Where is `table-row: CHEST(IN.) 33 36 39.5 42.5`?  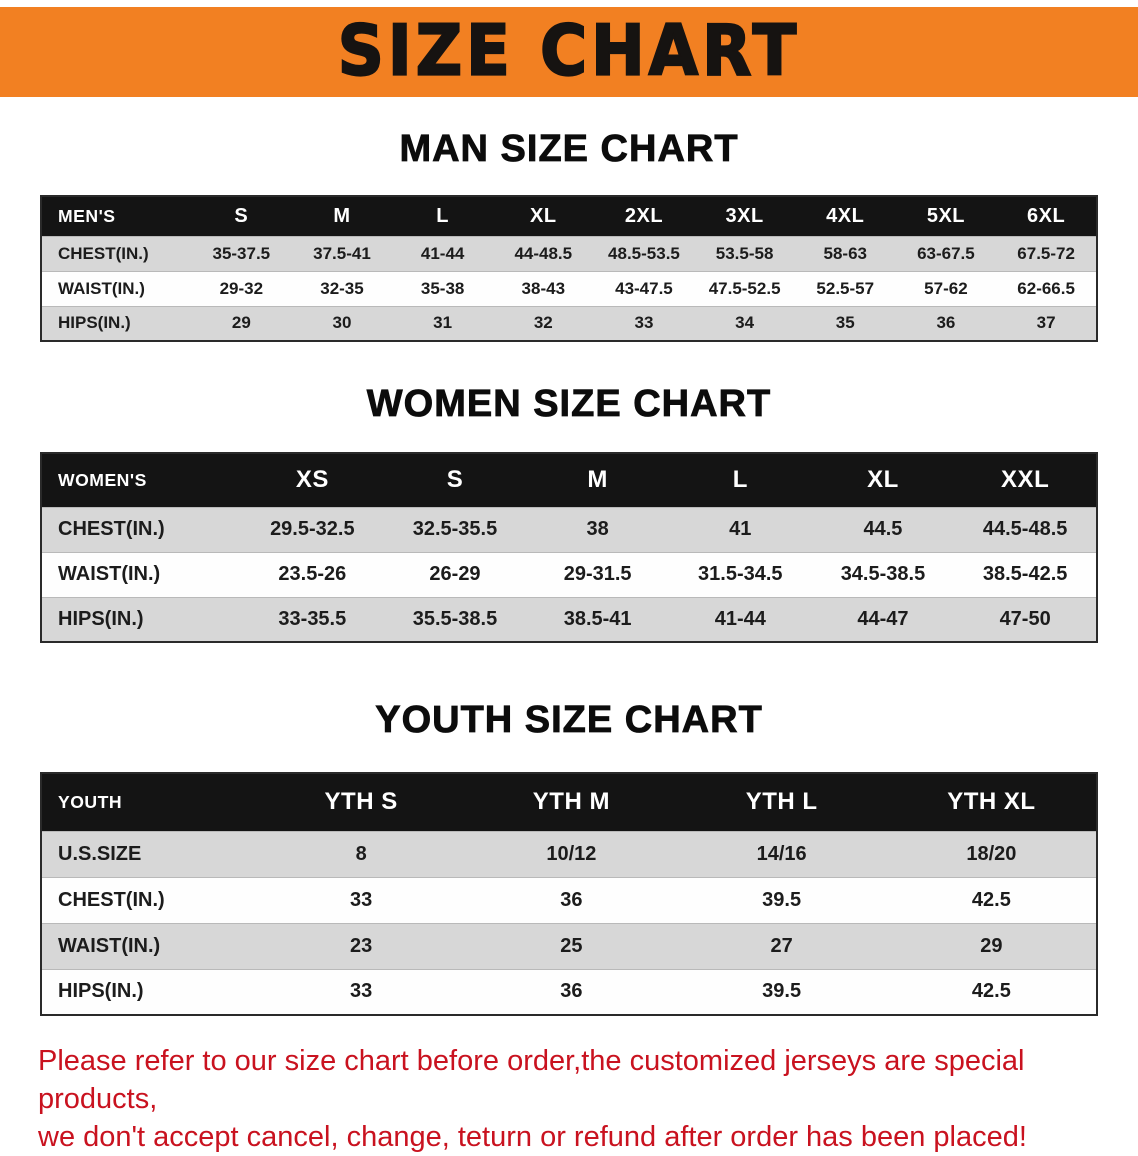
table-row: CHEST(IN.) 33 36 39.5 42.5 is located at coordinates (569, 899).